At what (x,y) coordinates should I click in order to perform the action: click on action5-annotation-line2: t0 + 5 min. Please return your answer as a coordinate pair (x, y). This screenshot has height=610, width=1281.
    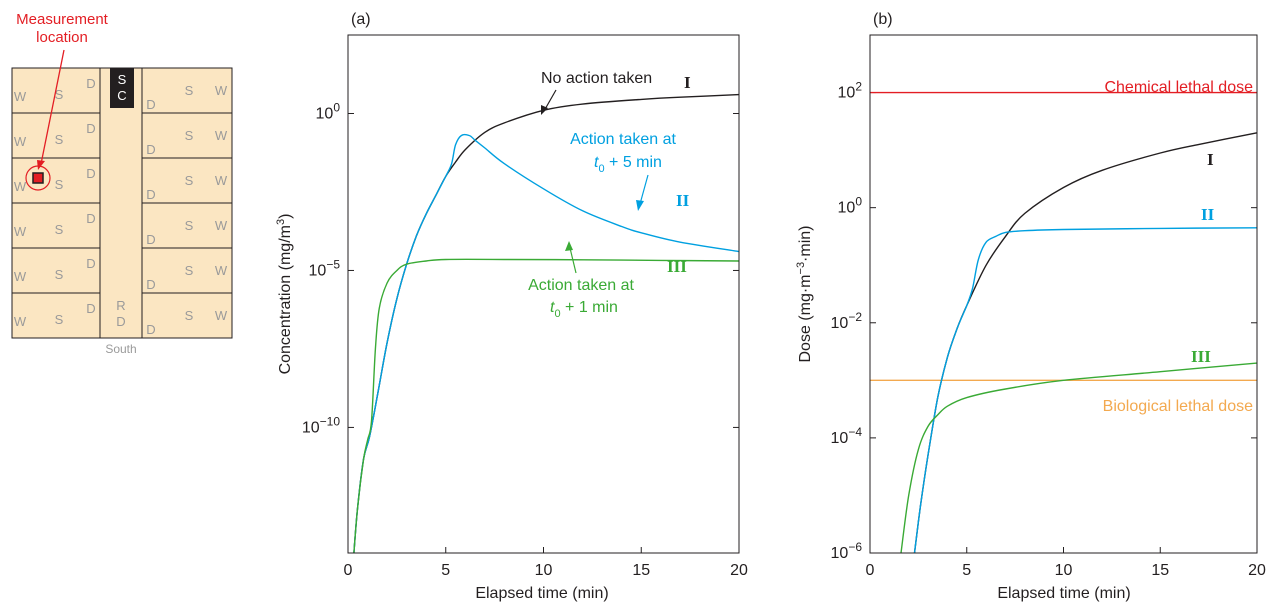
    Looking at the image, I should click on (628, 164).